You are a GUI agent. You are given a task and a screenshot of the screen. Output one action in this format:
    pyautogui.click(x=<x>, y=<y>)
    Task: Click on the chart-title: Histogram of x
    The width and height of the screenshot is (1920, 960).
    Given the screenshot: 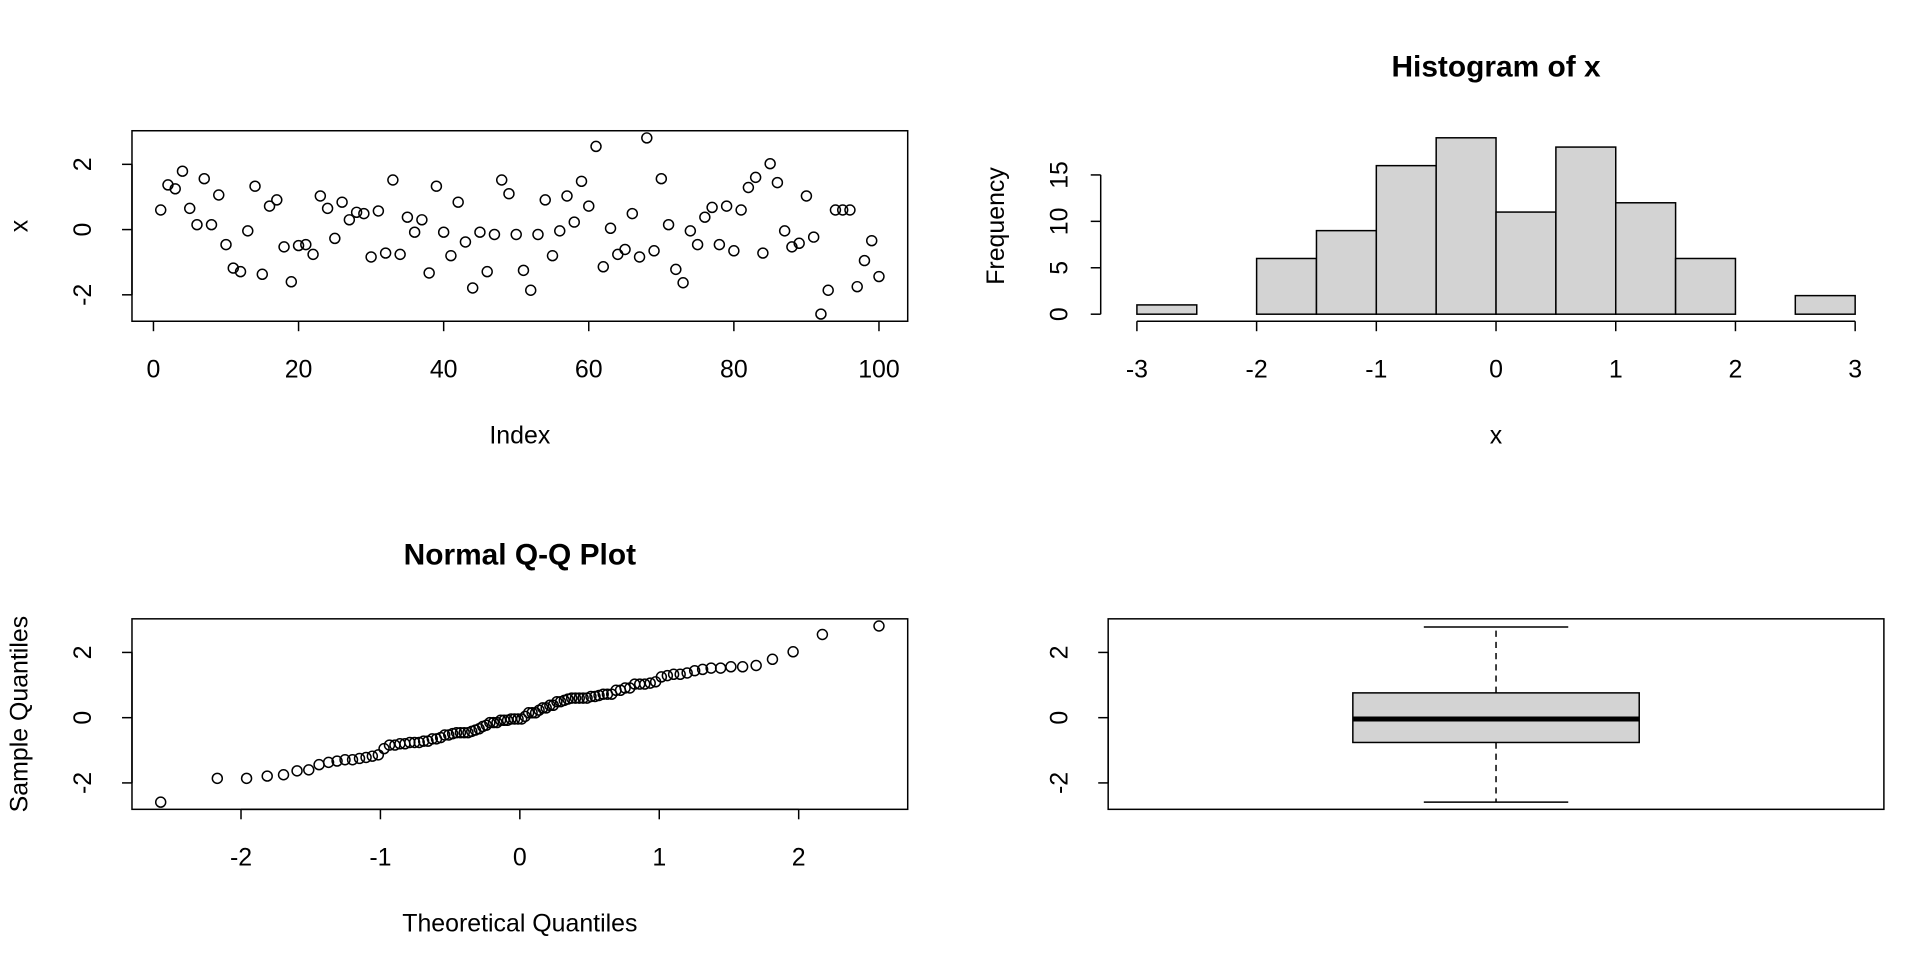 What is the action you would take?
    pyautogui.click(x=1496, y=66)
    